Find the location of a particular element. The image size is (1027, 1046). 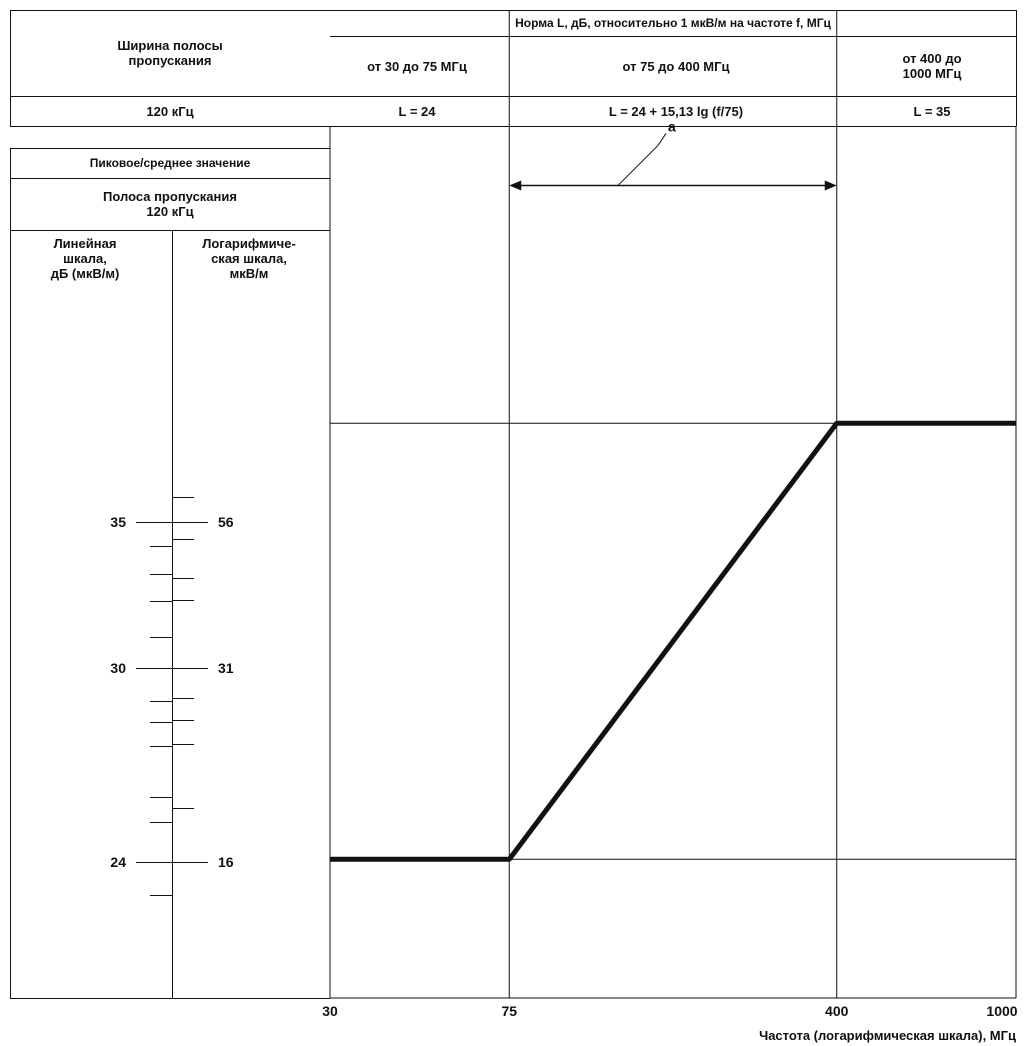

formula-30-75: L = 24 is located at coordinates (417, 111).